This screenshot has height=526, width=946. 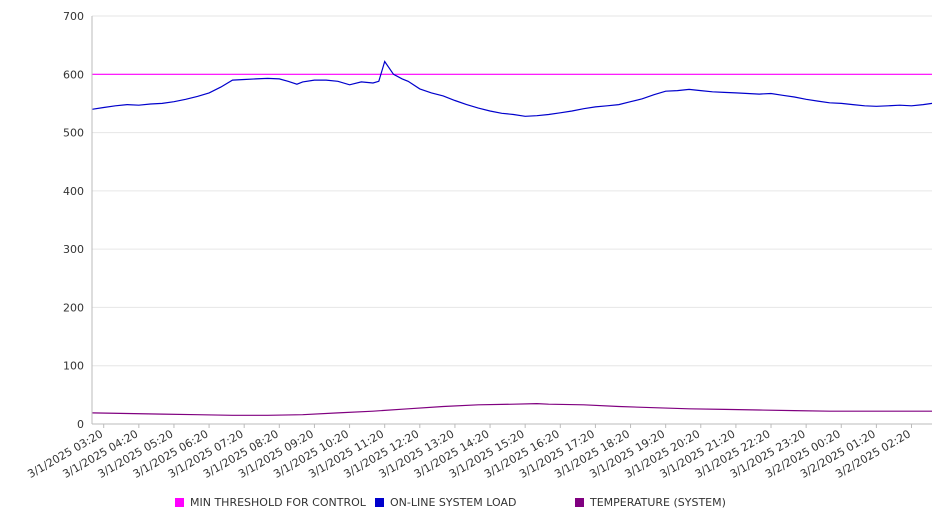 What do you see at coordinates (73, 74) in the screenshot?
I see `y-tick-label: 600` at bounding box center [73, 74].